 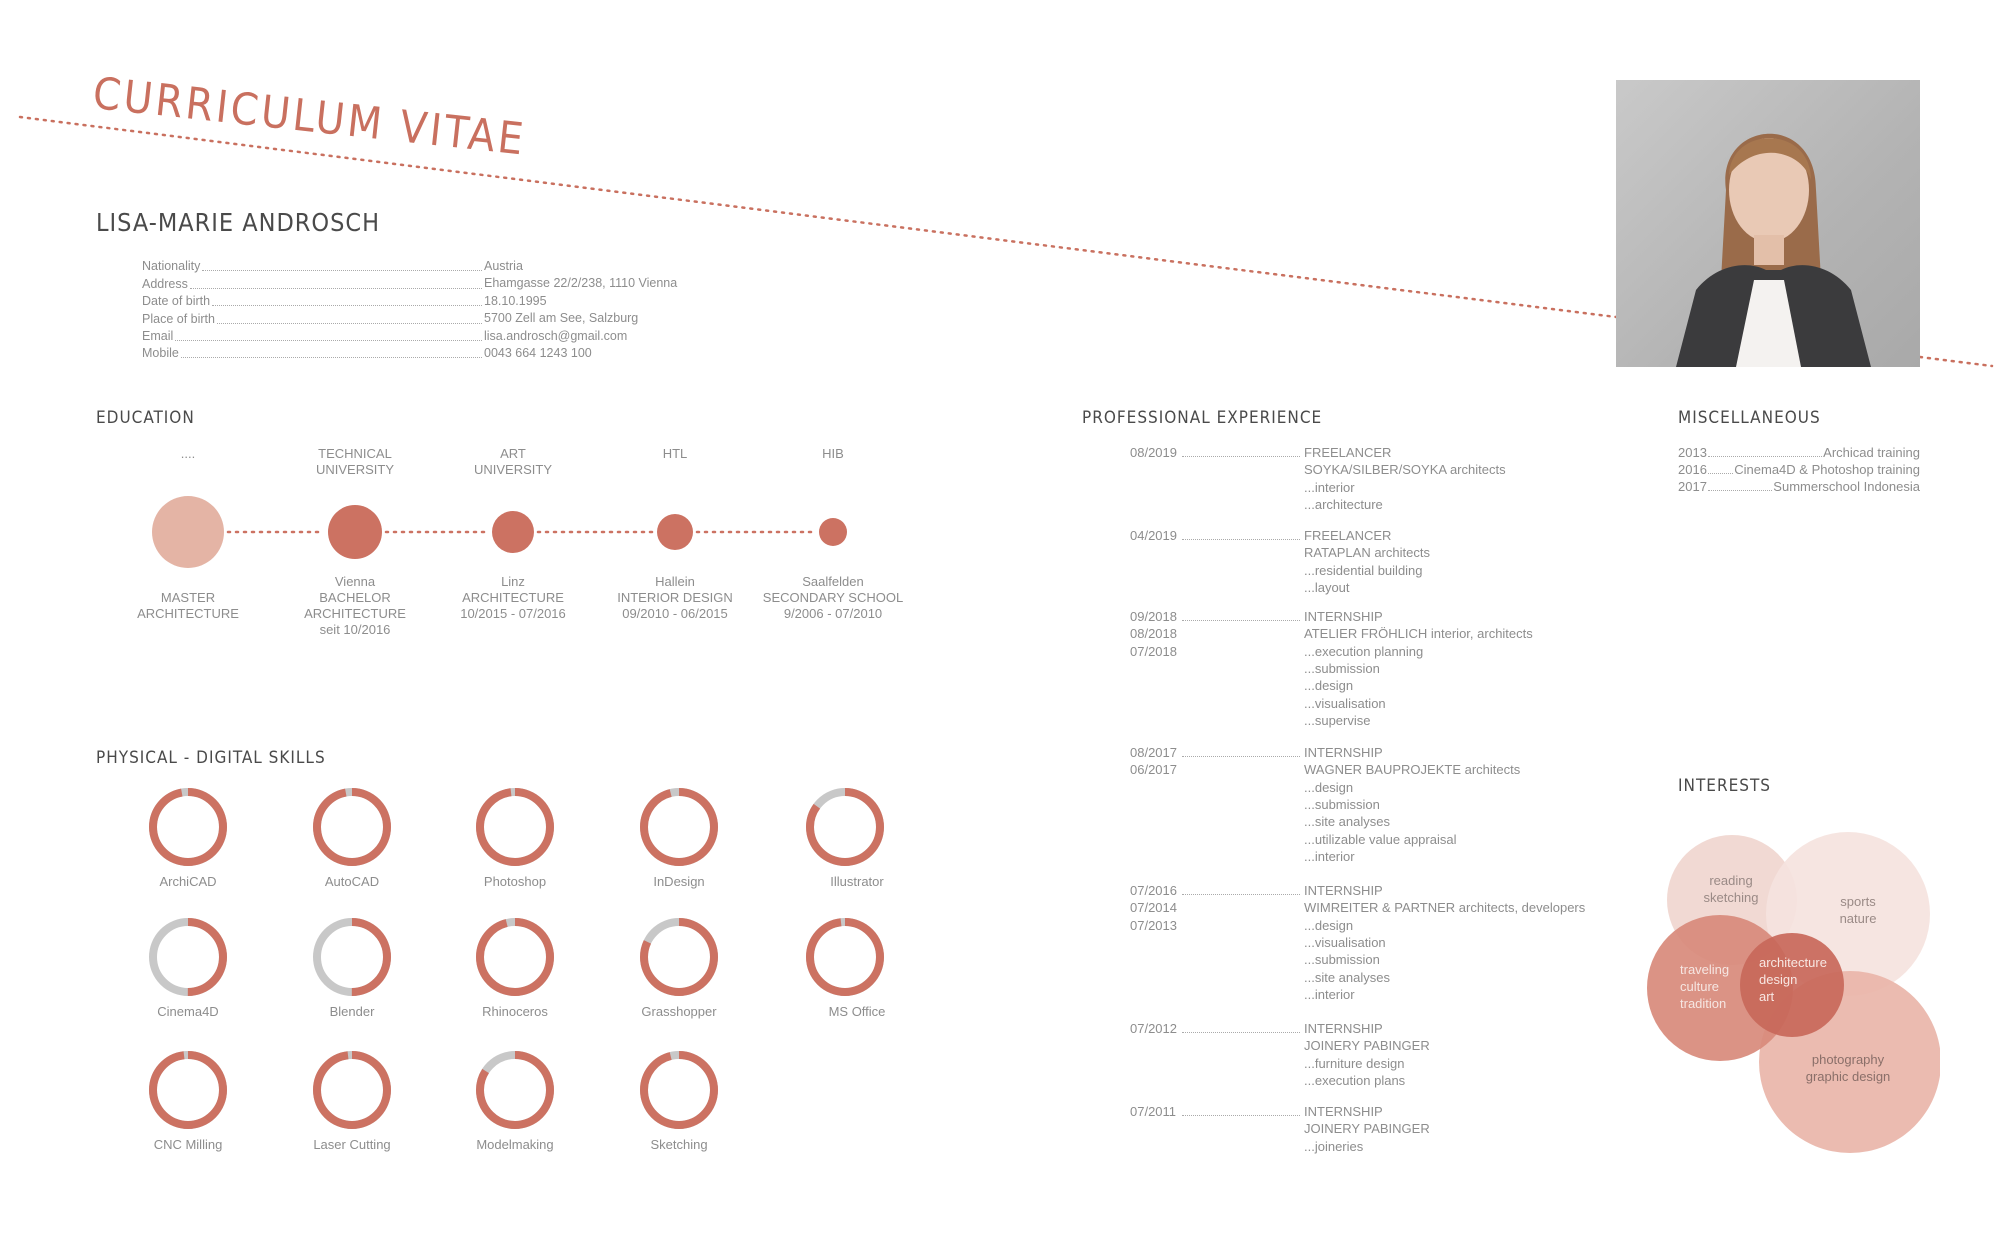 I want to click on education-bottom-line: Hallein, so click(x=675, y=581).